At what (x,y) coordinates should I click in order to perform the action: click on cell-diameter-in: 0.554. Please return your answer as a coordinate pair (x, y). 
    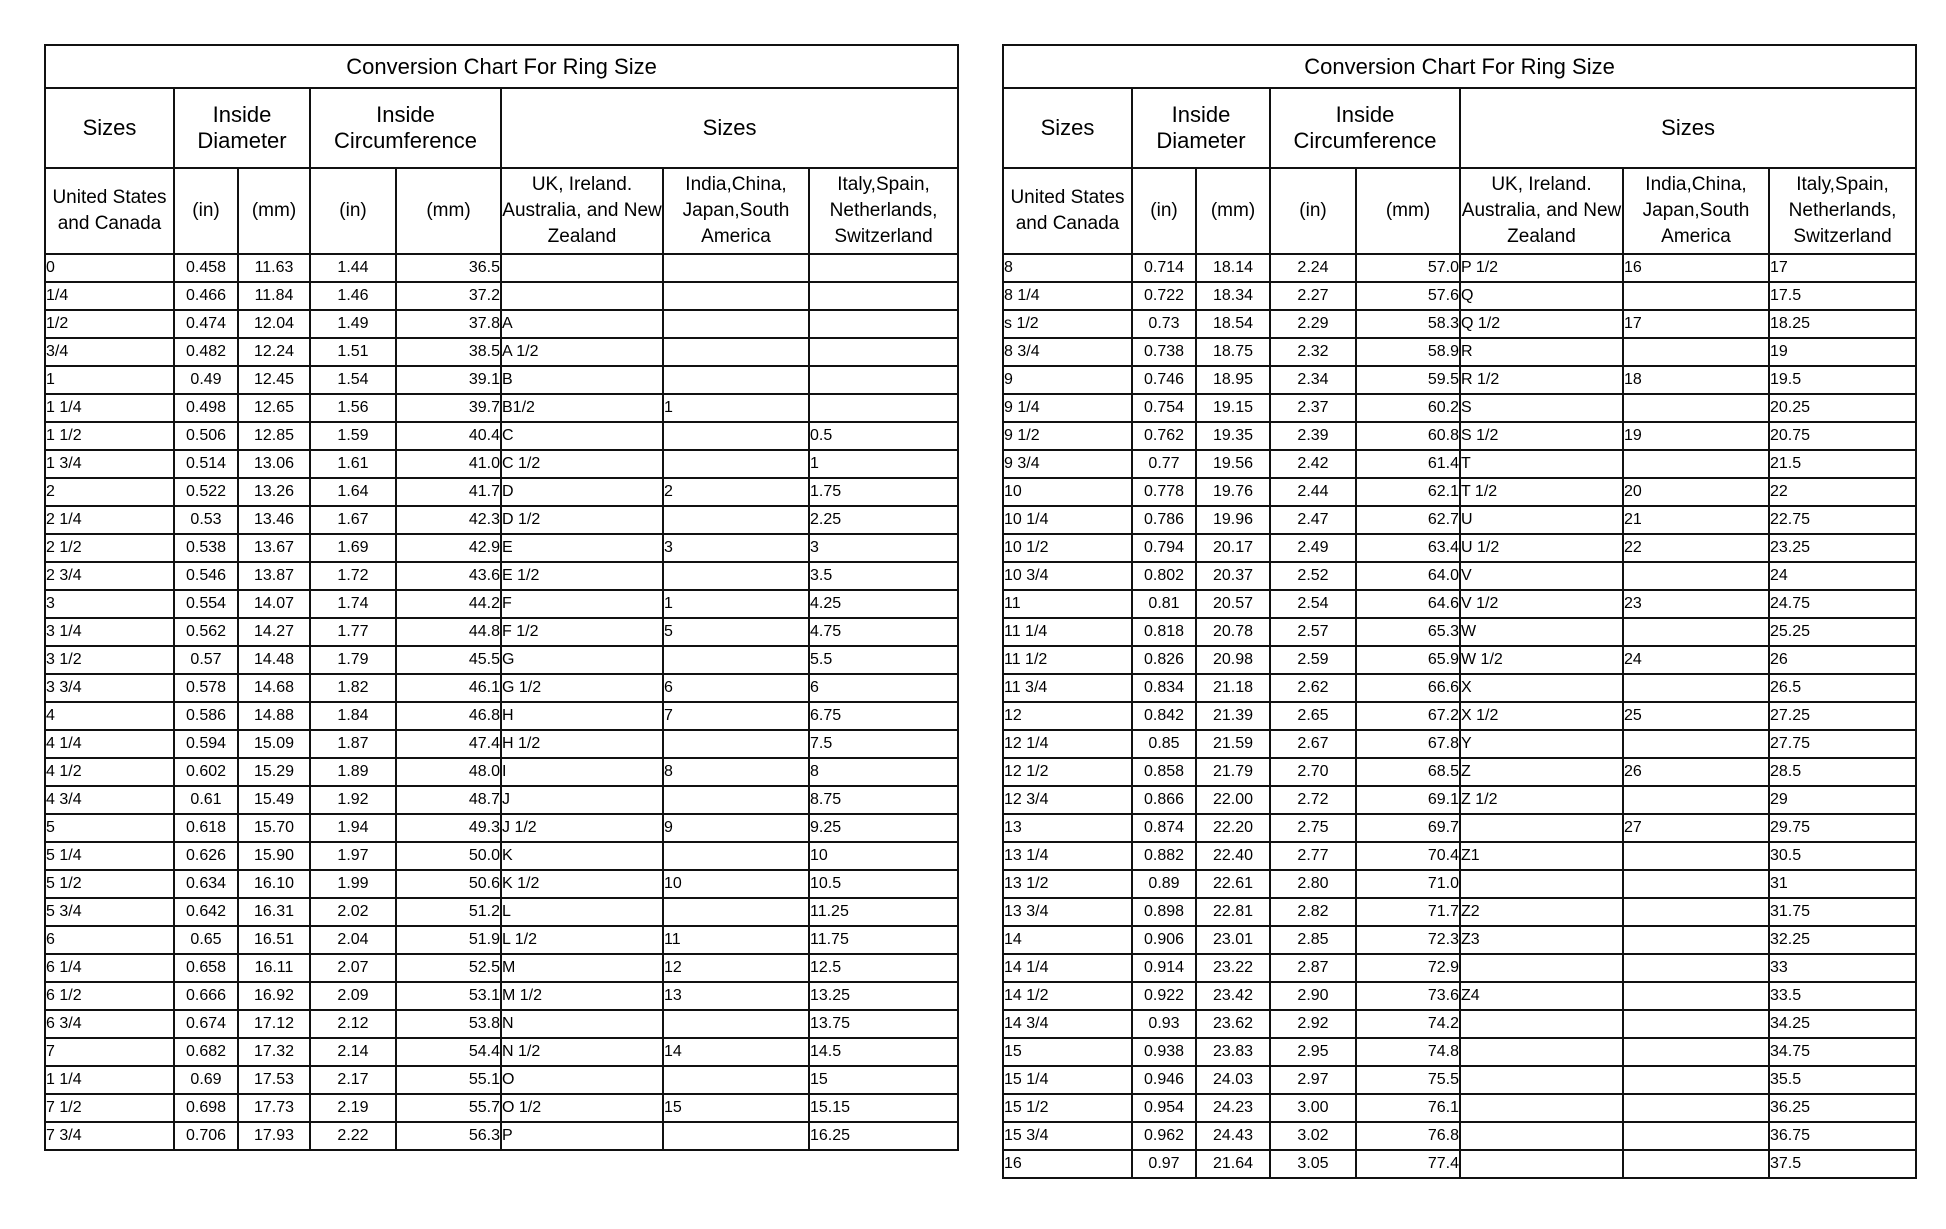
    Looking at the image, I should click on (206, 604).